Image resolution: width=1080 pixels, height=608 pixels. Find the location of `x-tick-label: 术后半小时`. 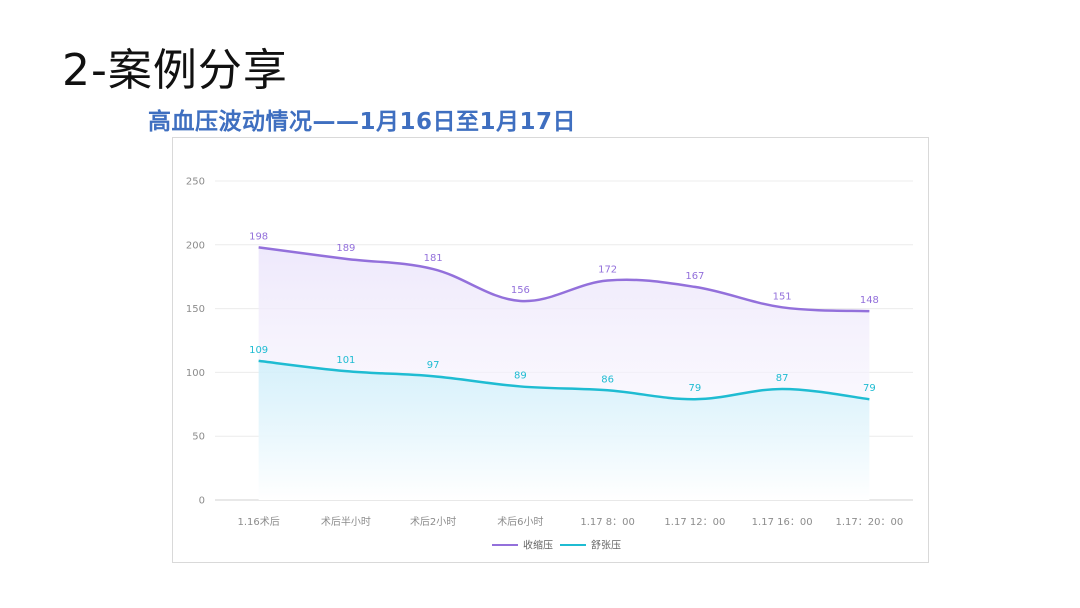

x-tick-label: 术后半小时 is located at coordinates (346, 521).